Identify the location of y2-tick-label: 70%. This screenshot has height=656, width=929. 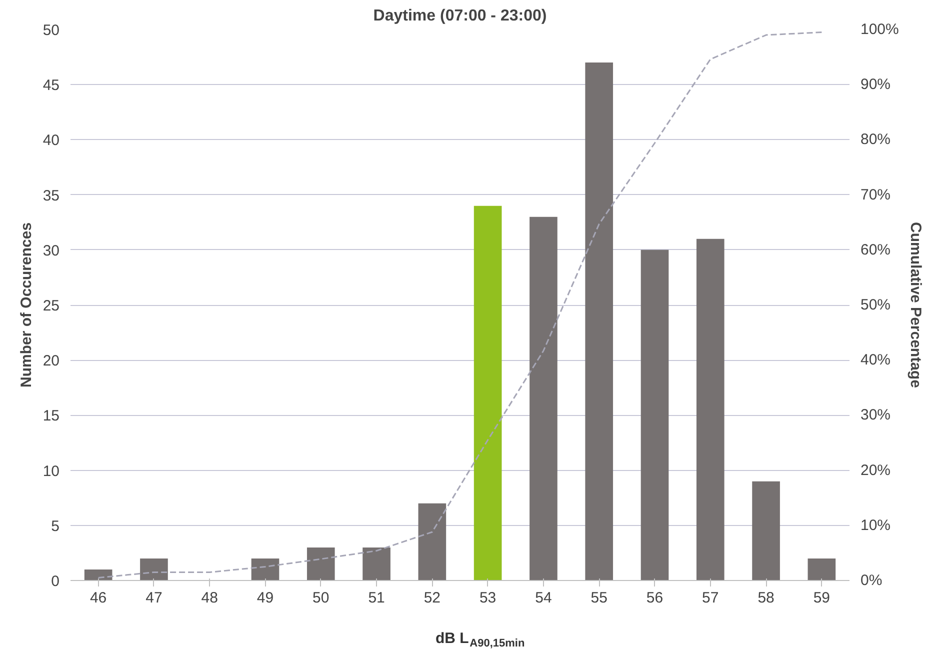
(875, 195).